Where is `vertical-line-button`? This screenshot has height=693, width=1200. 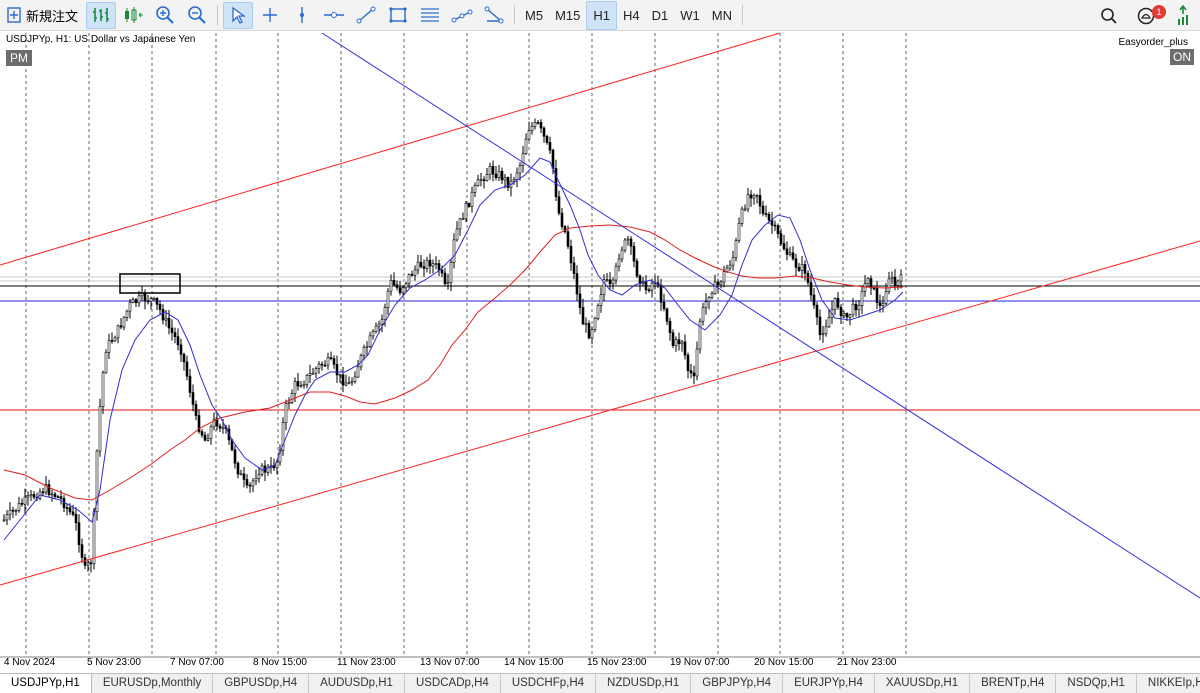
vertical-line-button is located at coordinates (302, 15).